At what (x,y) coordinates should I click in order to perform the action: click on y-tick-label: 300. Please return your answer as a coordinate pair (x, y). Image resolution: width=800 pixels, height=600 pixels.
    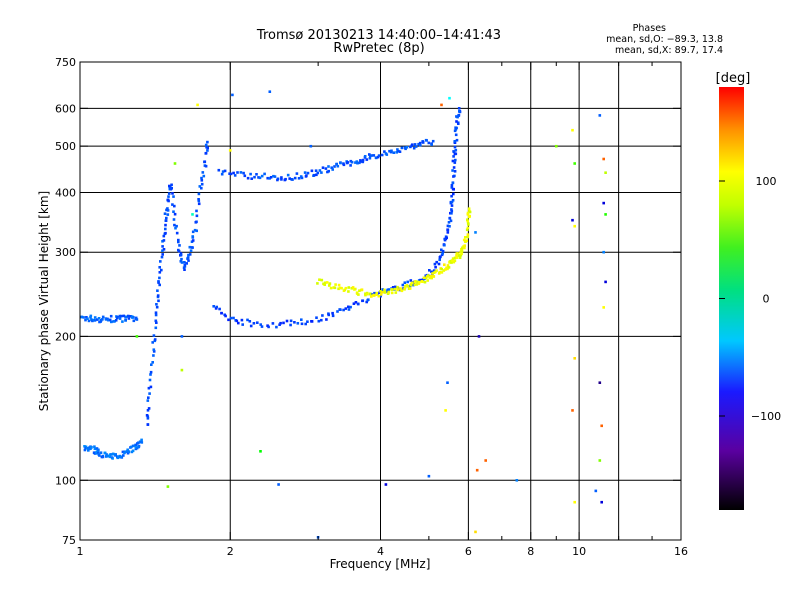
    Looking at the image, I should click on (65, 252).